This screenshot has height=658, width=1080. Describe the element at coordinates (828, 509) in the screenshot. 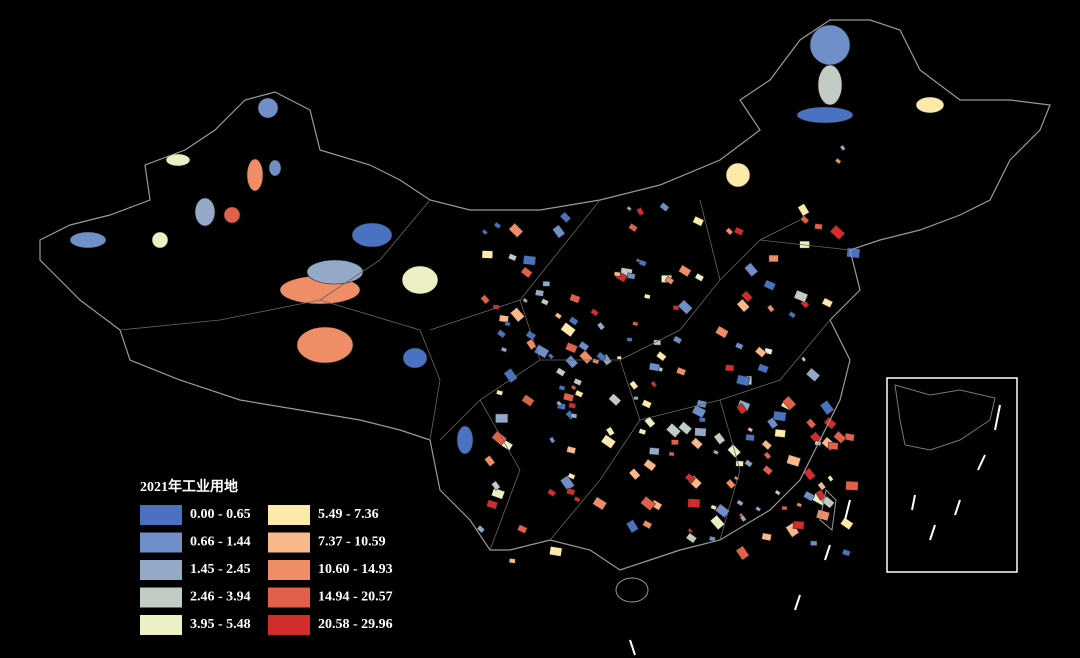

I see `taiwan-outline` at that location.